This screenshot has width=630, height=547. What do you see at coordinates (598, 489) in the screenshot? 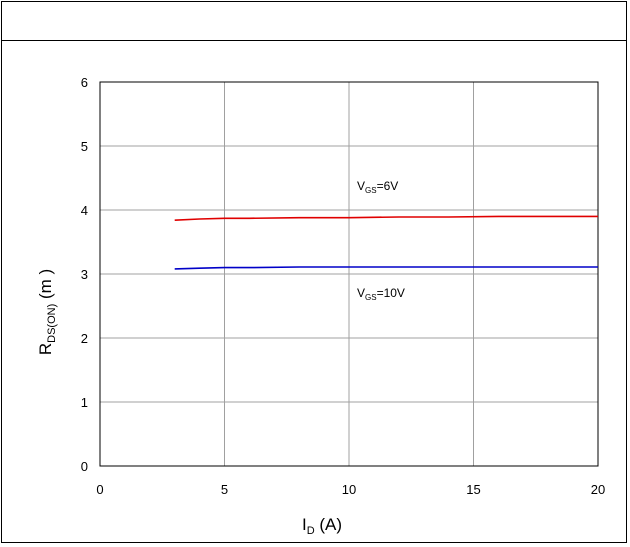
I see `x-tick-label: 20` at bounding box center [598, 489].